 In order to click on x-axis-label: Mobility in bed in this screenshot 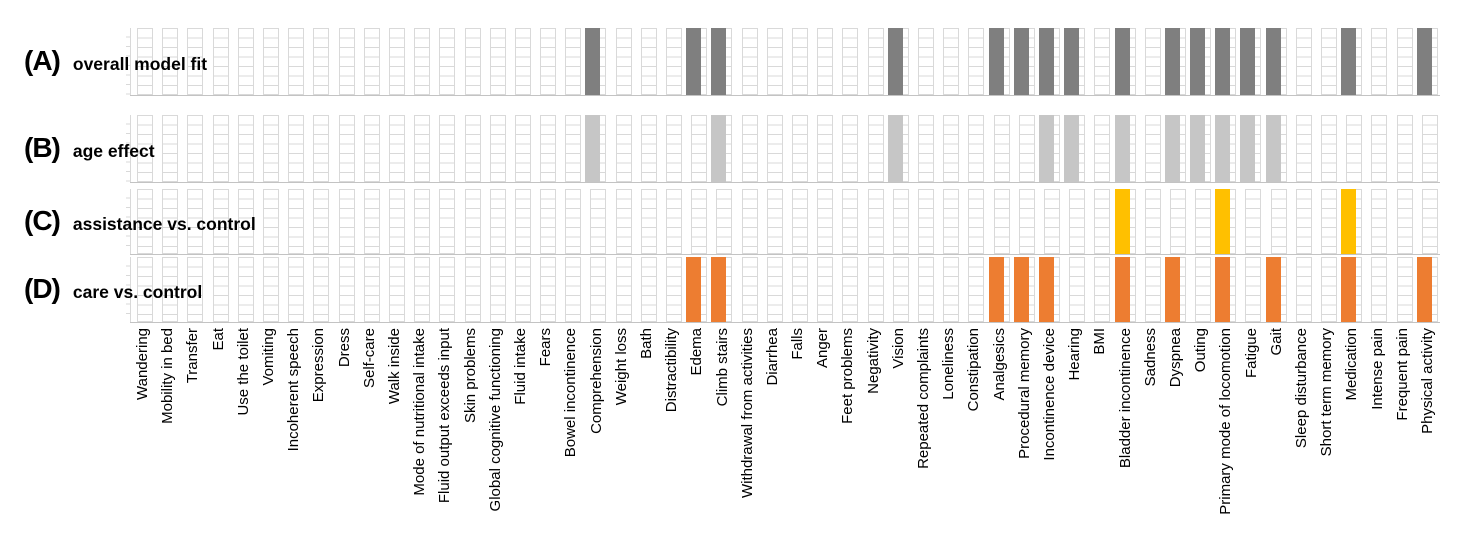, I will do `click(168, 376)`.